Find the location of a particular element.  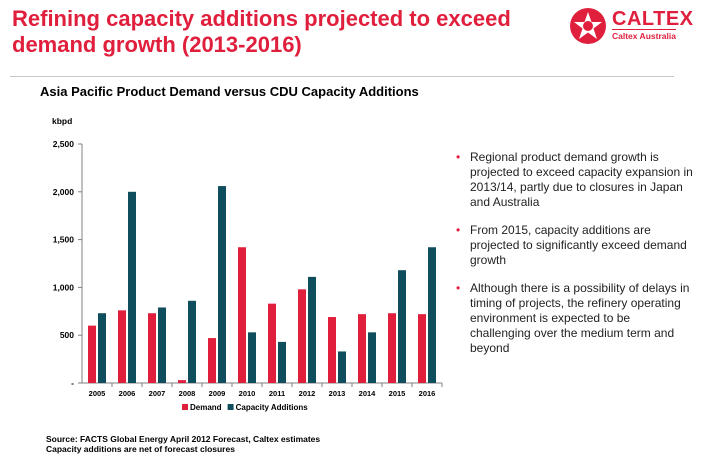

x-tick-label: 2014 is located at coordinates (368, 393).